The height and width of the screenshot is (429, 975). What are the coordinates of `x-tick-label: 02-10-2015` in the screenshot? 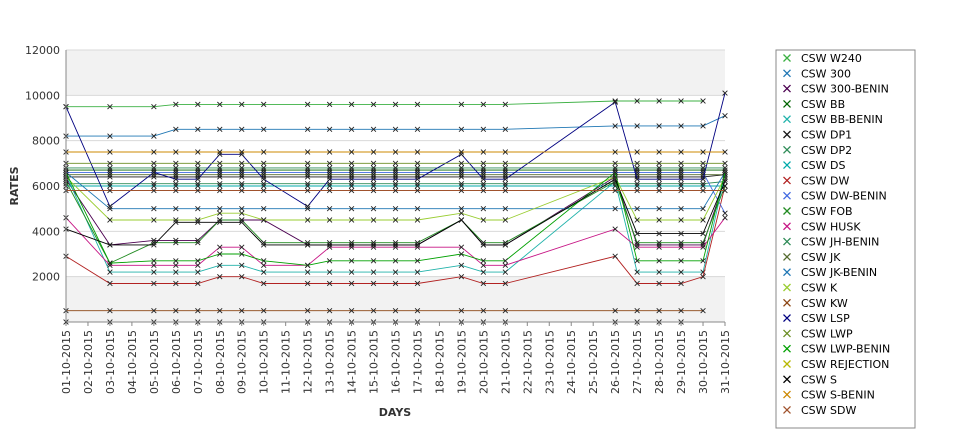 It's located at (88, 362).